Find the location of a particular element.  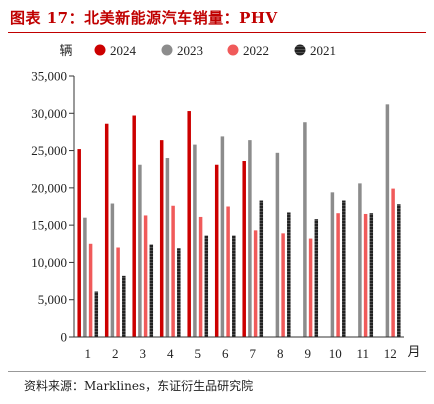

x-tick-label: 7 is located at coordinates (253, 353).